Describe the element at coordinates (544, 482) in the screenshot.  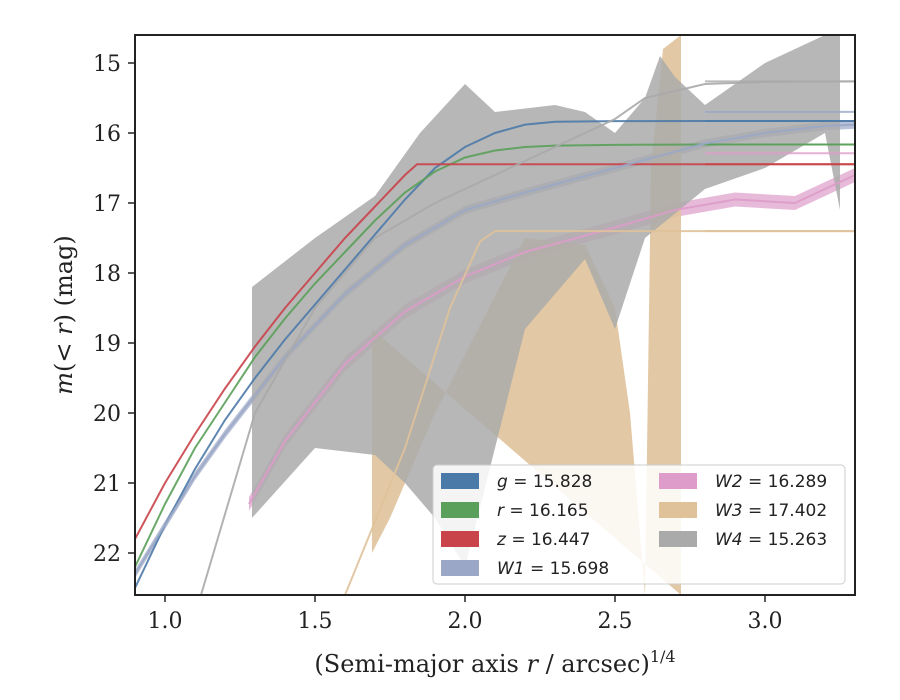
I see `legend-label-g: g = 15.828` at that location.